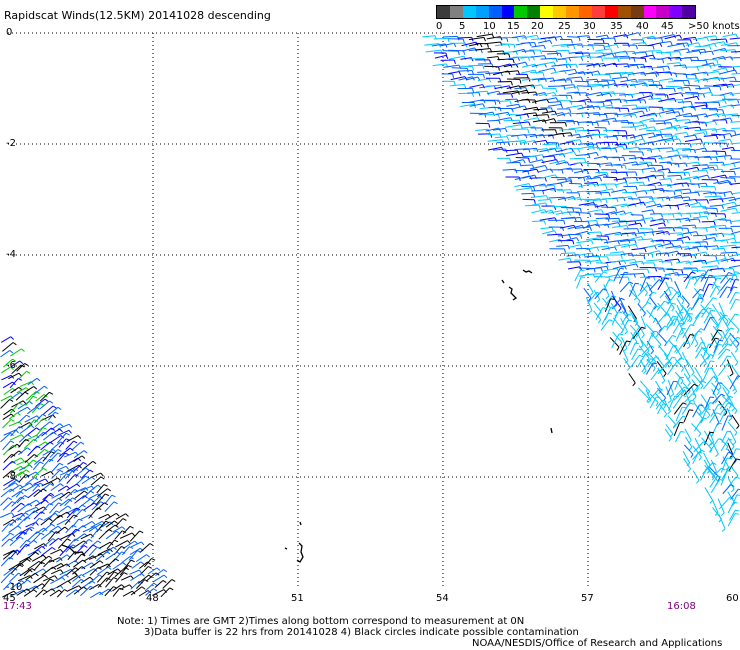  Describe the element at coordinates (527, 271) in the screenshot. I see `island-outline` at that location.